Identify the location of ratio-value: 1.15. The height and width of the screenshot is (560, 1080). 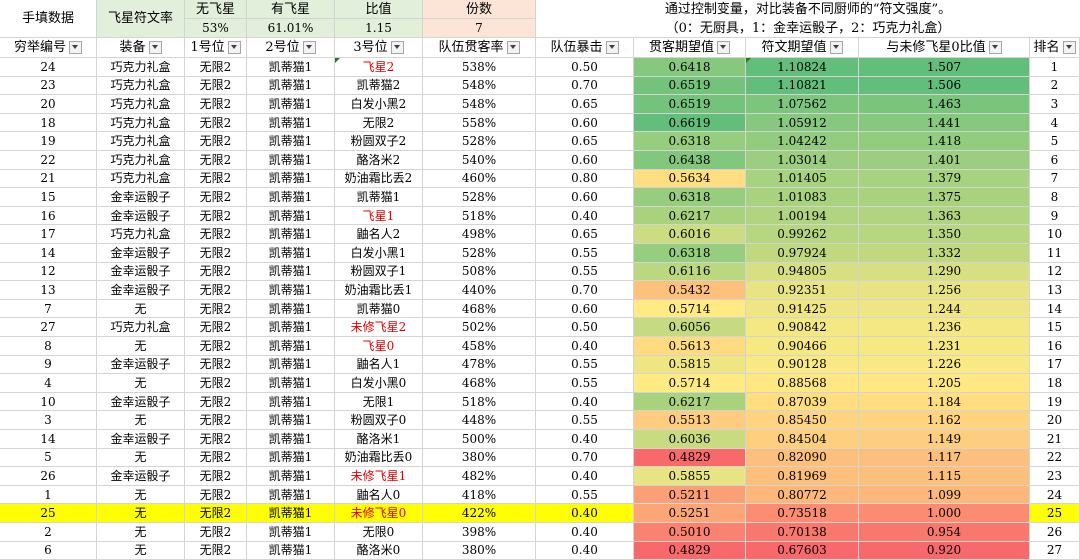
(379, 28).